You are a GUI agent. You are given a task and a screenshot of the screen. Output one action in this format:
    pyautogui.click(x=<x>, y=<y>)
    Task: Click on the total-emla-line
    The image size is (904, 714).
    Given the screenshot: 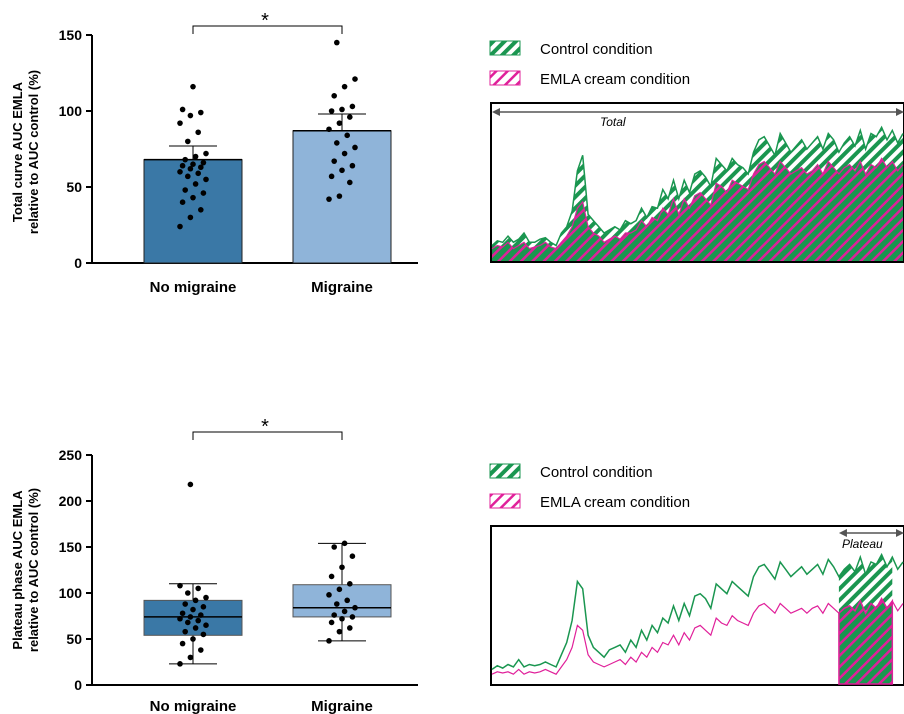 What is the action you would take?
    pyautogui.click(x=697, y=203)
    